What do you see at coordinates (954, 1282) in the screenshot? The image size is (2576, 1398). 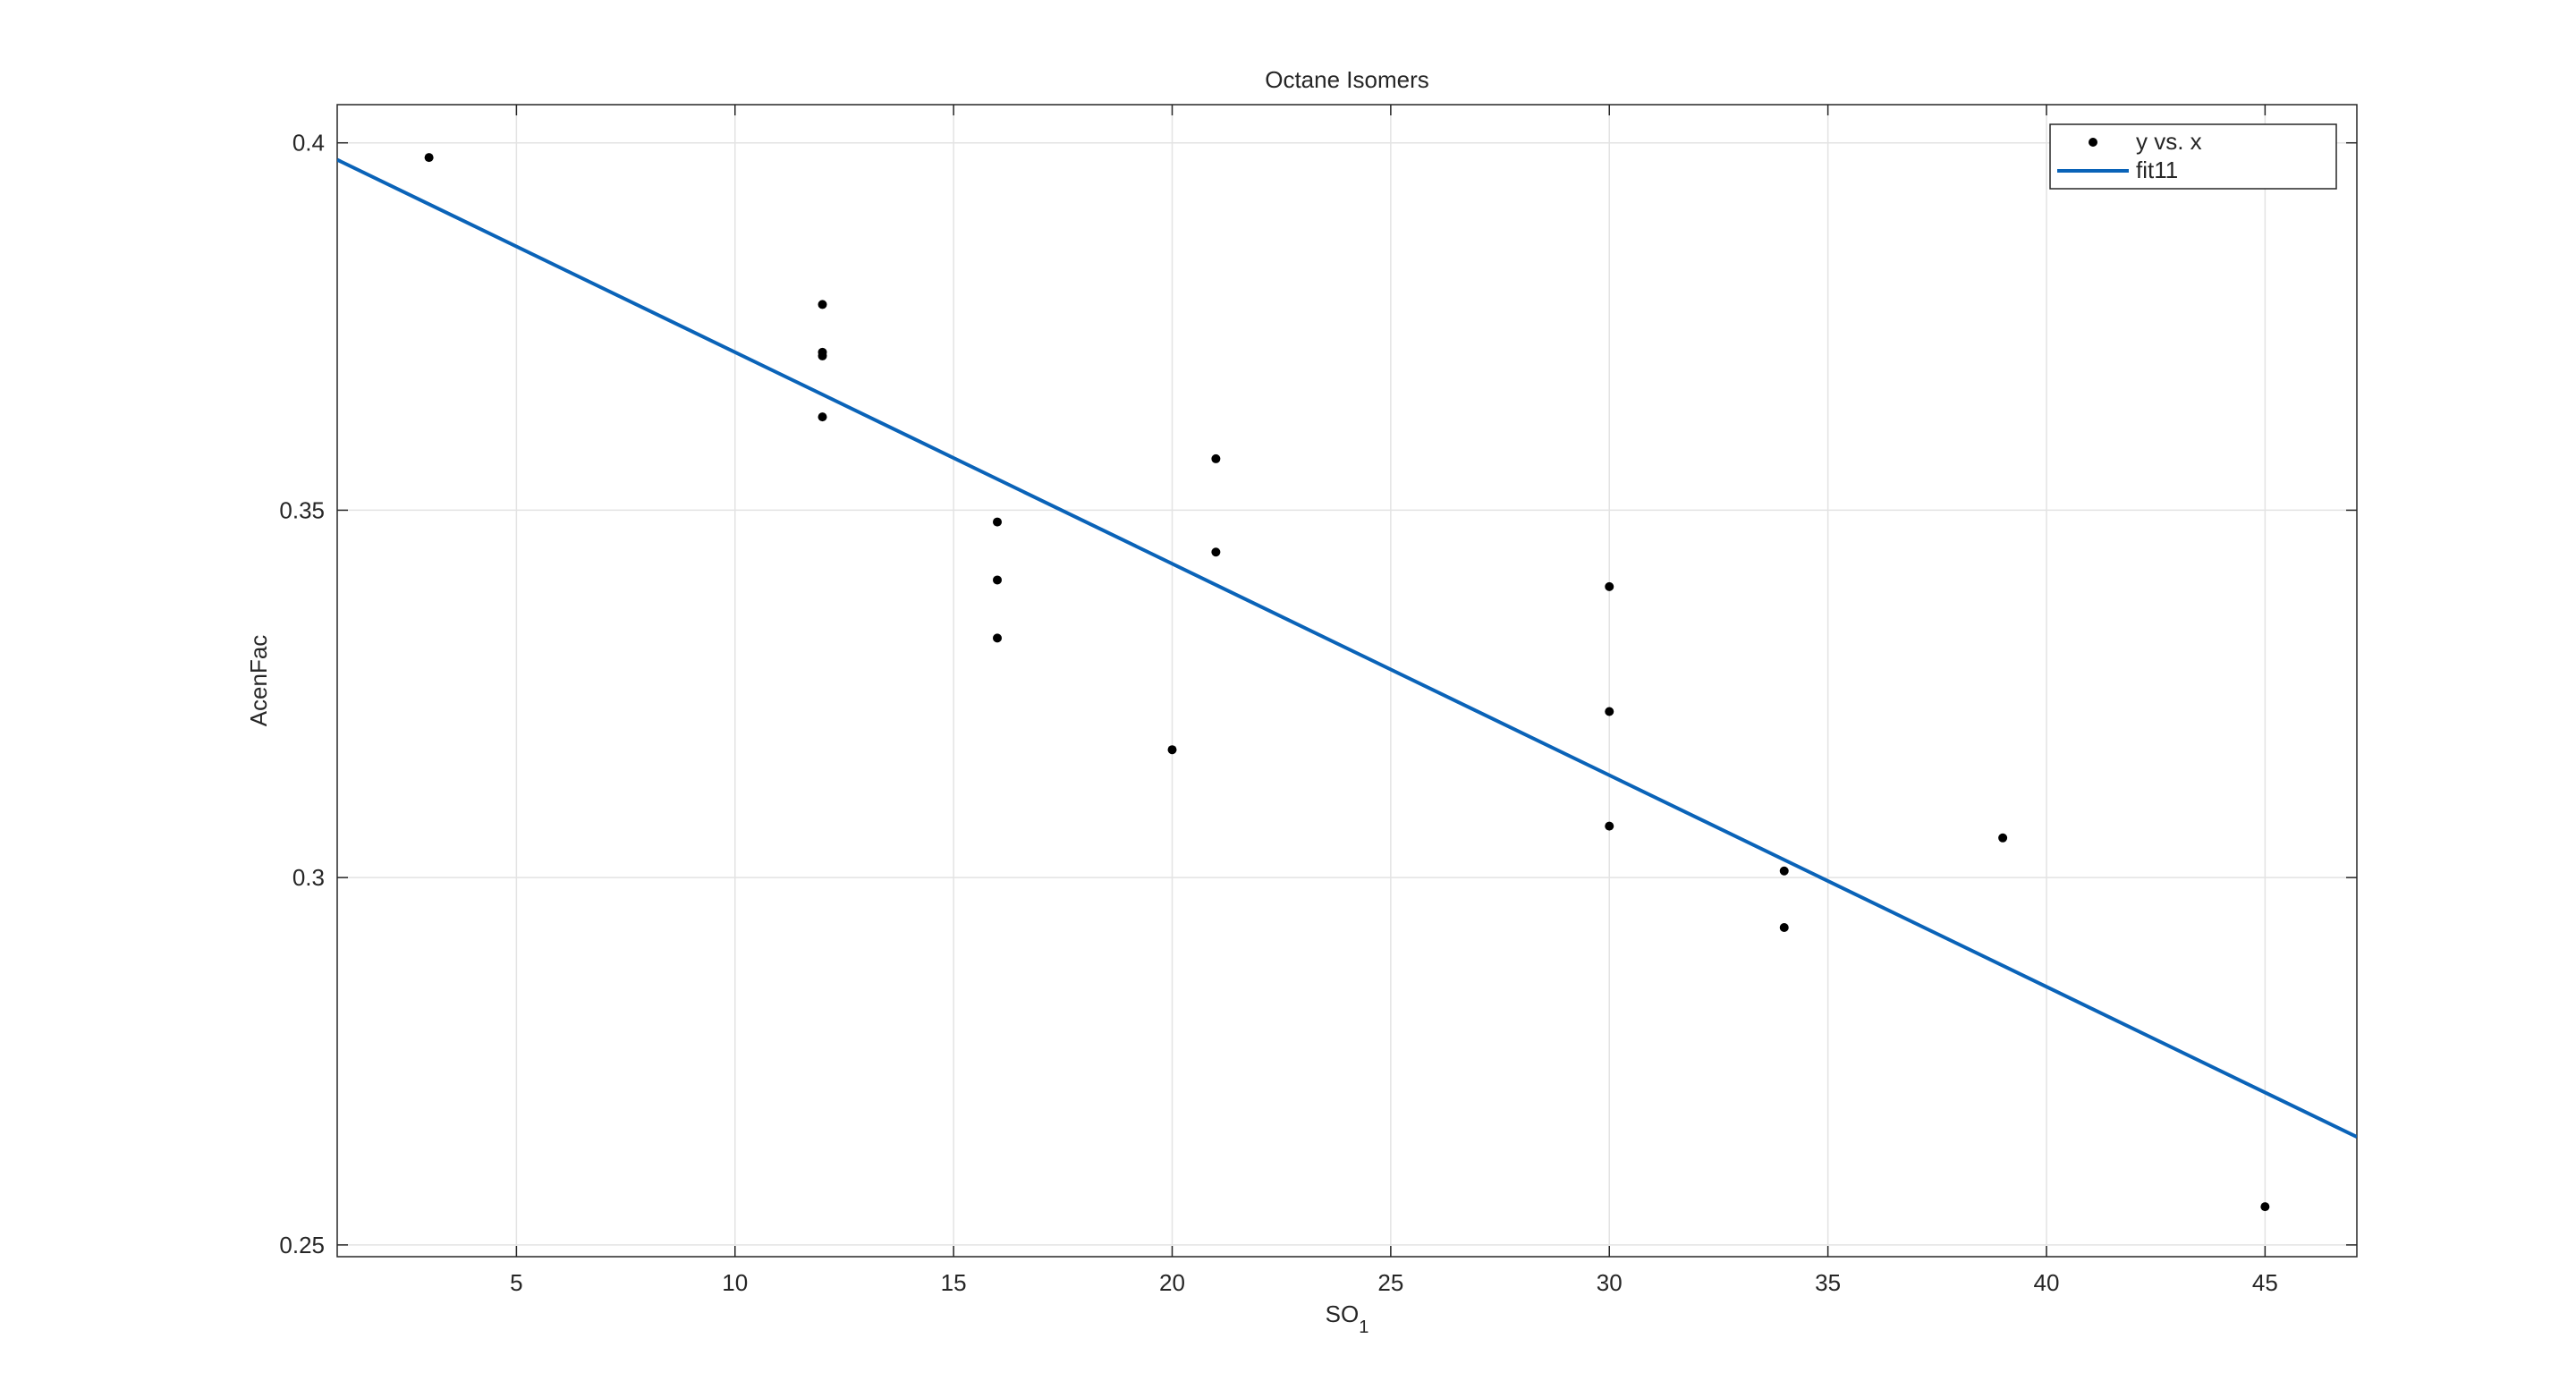 I see `x-tick-label: 15` at bounding box center [954, 1282].